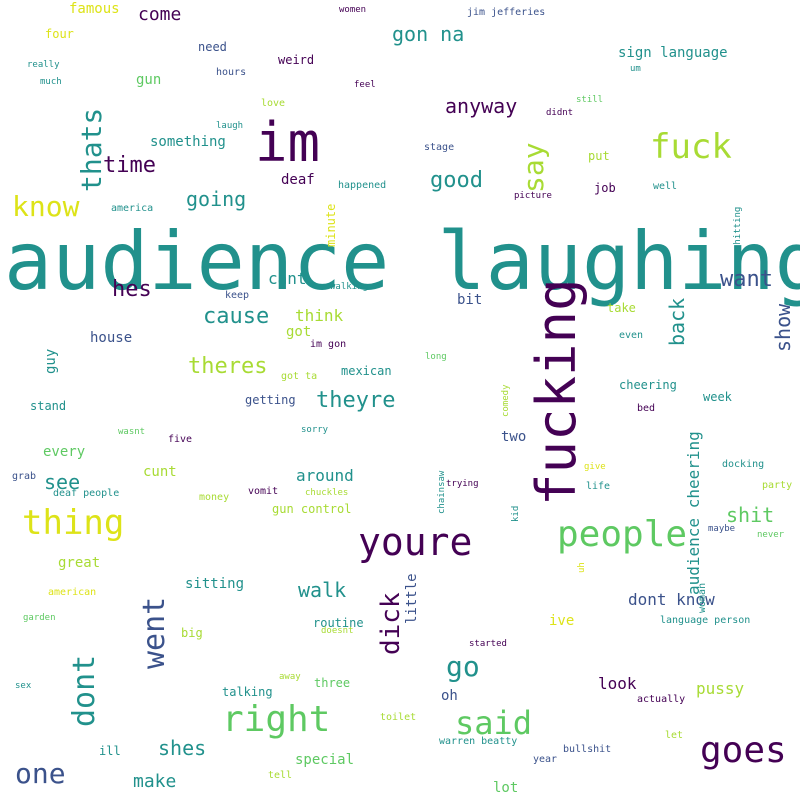 The width and height of the screenshot is (800, 800). What do you see at coordinates (48, 406) in the screenshot?
I see `word-cloud-term: stand` at bounding box center [48, 406].